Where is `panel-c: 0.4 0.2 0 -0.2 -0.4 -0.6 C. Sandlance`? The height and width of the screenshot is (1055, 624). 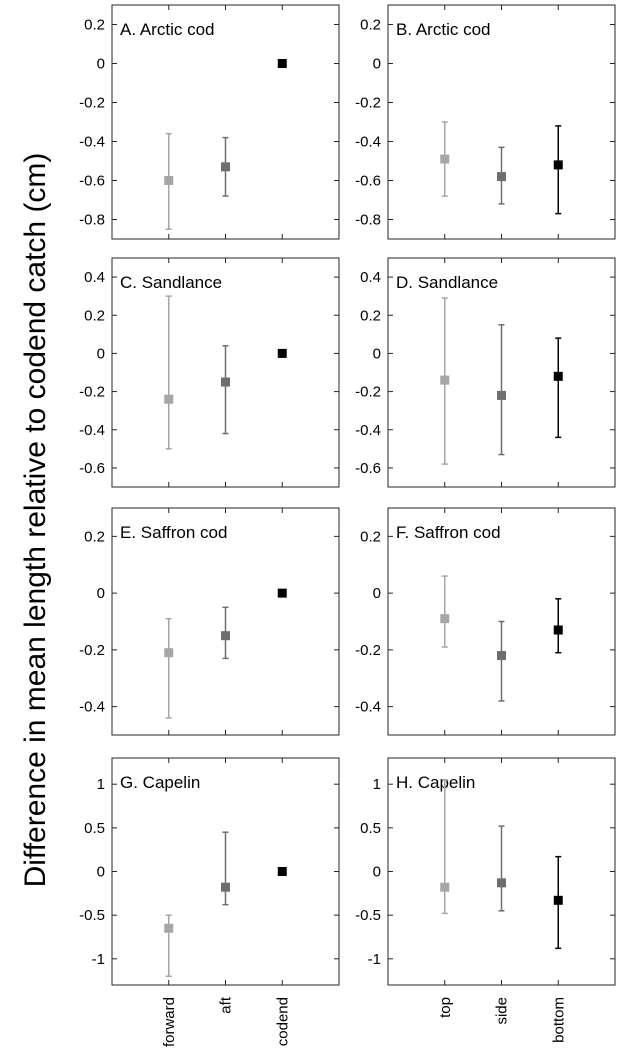
panel-c: 0.4 0.2 0 -0.2 -0.4 -0.6 C. Sandlance is located at coordinates (209, 372).